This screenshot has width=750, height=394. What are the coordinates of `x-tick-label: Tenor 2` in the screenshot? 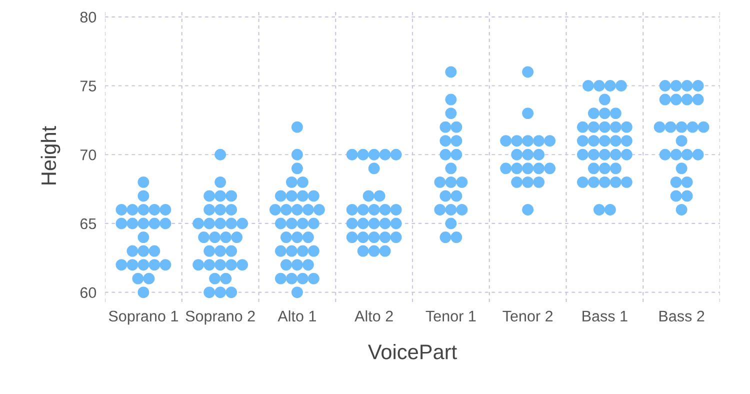 It's located at (527, 316).